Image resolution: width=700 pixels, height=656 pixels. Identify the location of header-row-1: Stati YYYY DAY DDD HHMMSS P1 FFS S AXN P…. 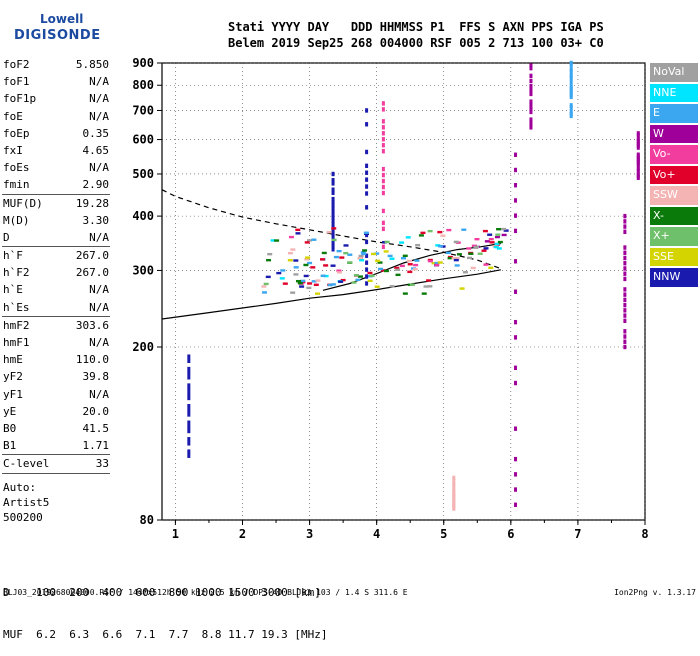
(416, 27).